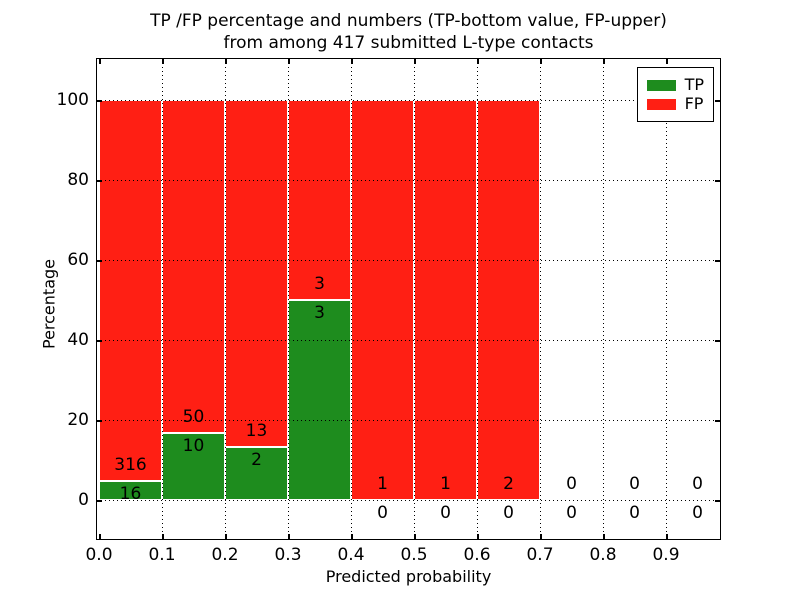 The image size is (800, 600). I want to click on tick-label-y: 20, so click(78, 420).